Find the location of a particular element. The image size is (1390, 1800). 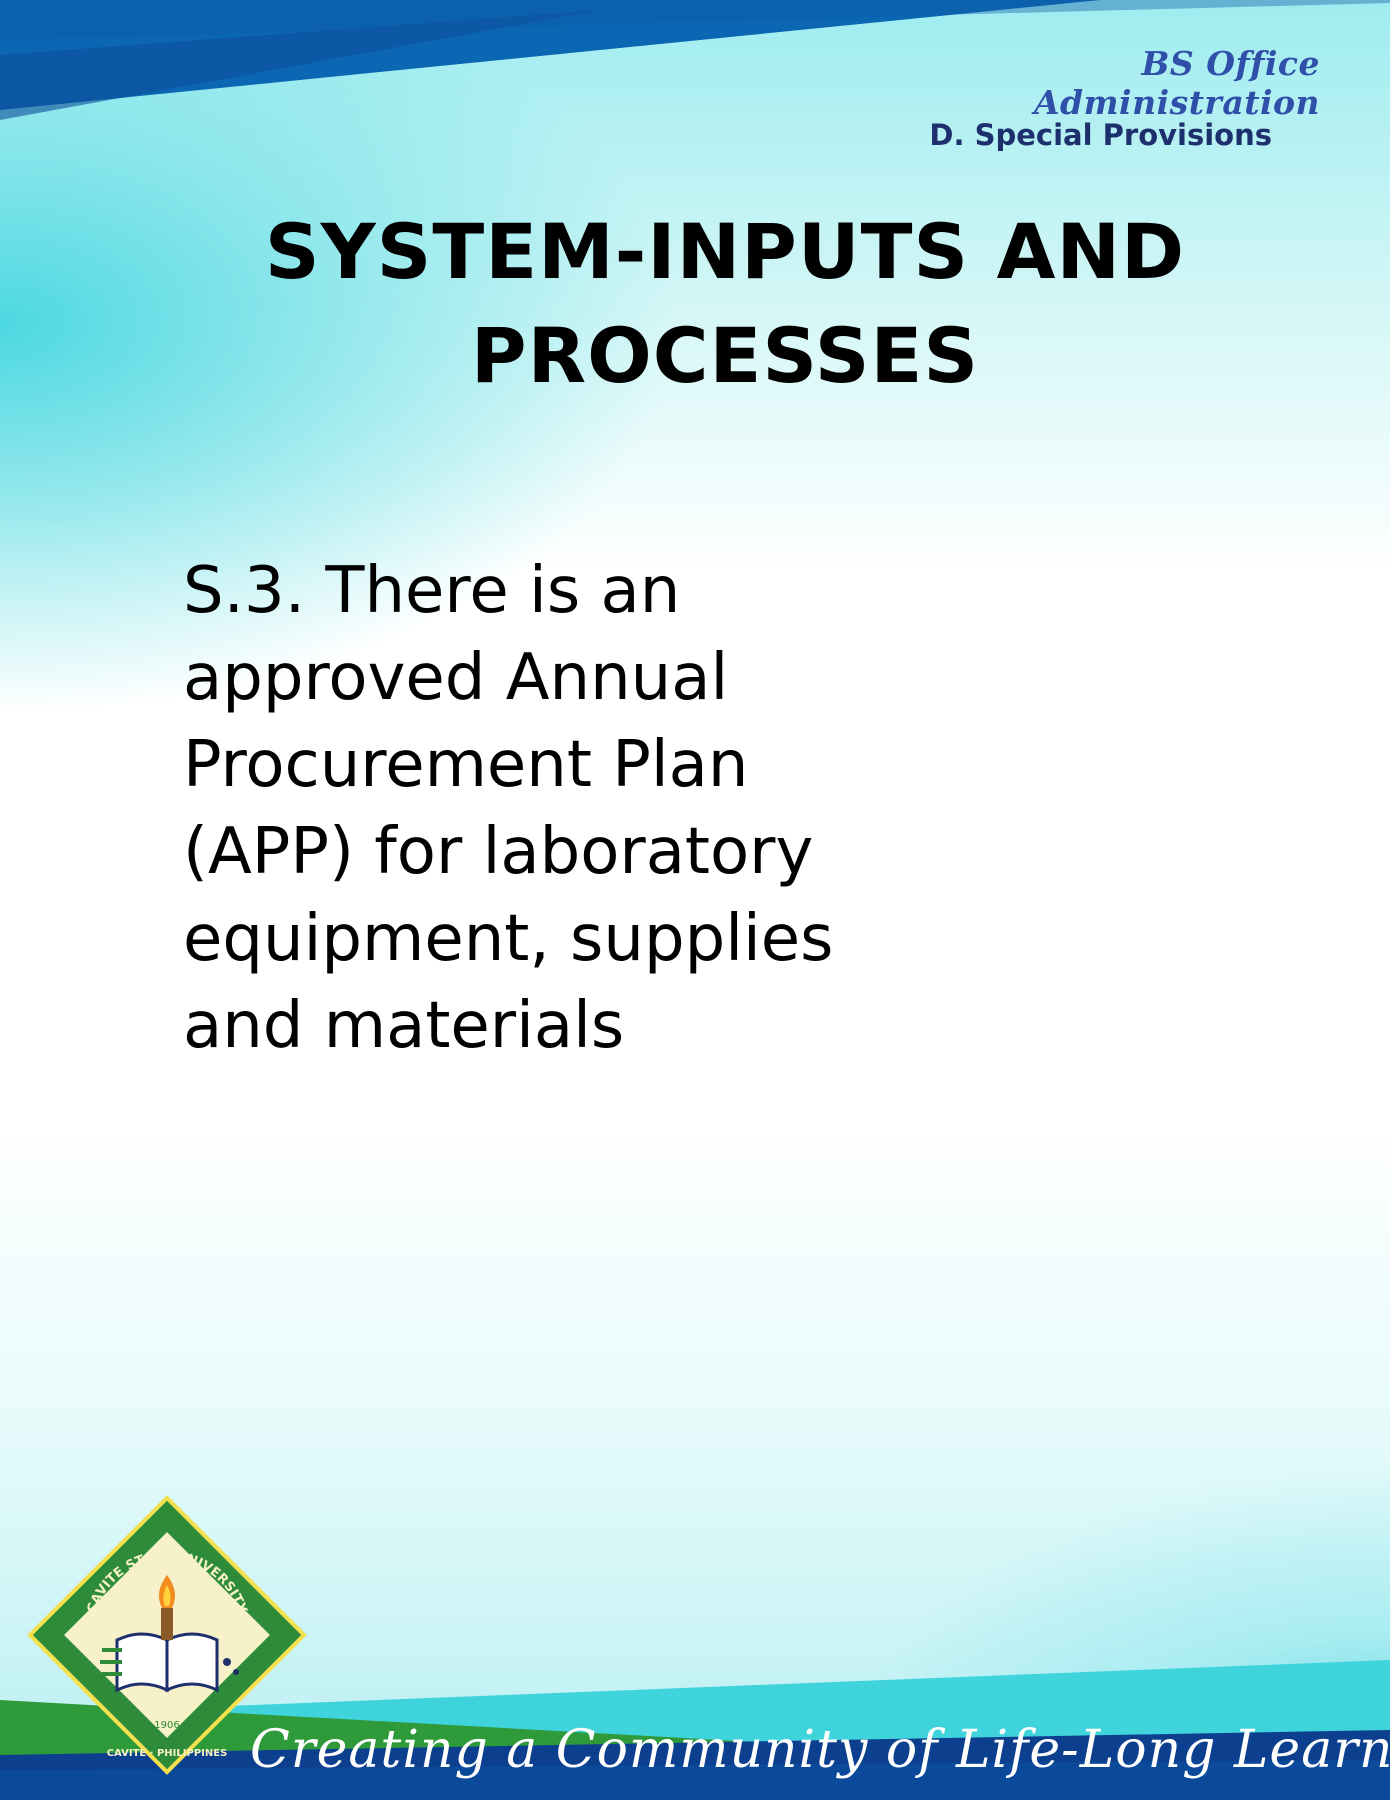

statement-line: (APP) for laboratory is located at coordinates (498, 852).